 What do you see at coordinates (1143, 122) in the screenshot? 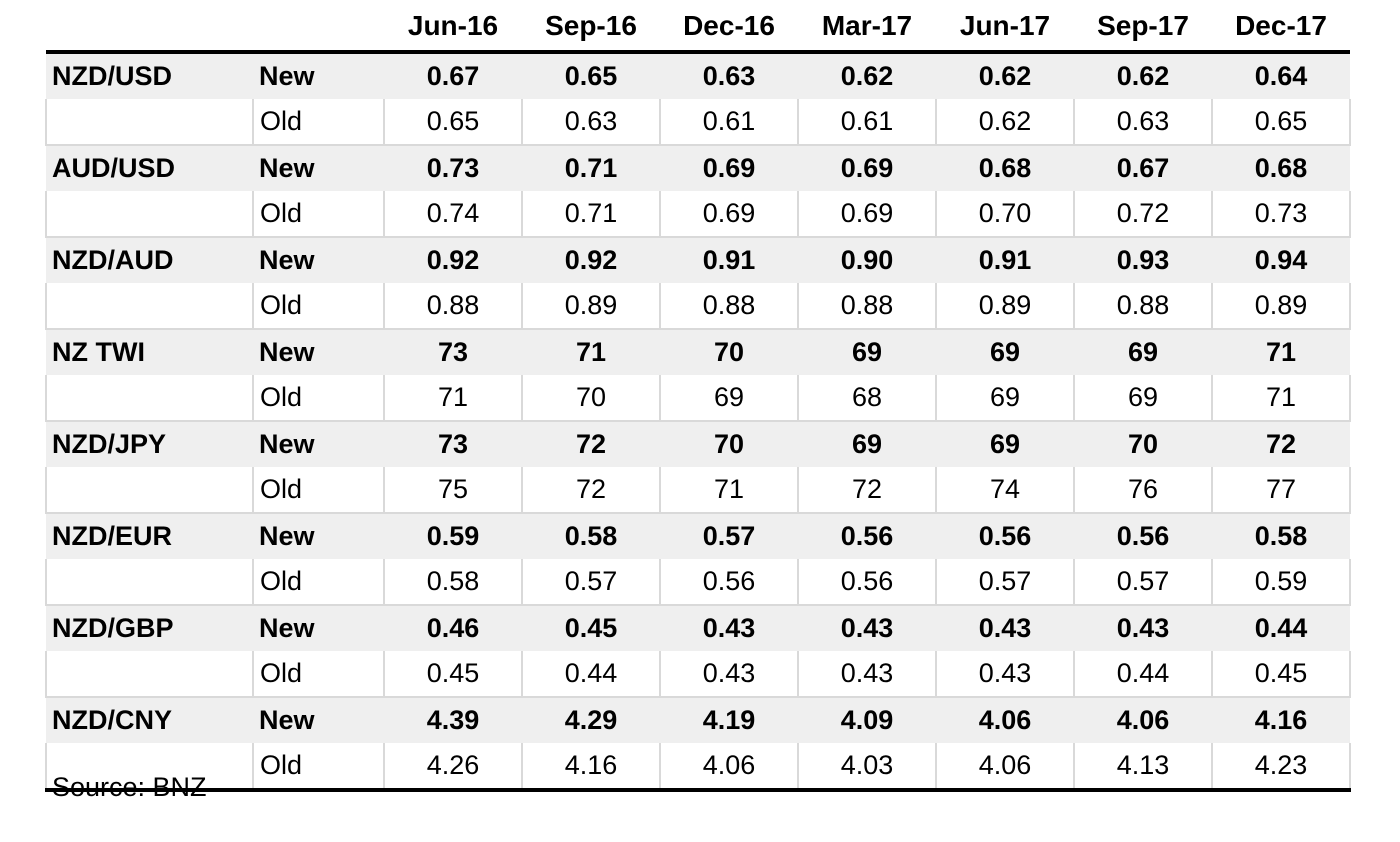
I see `value-cell: 0.63` at bounding box center [1143, 122].